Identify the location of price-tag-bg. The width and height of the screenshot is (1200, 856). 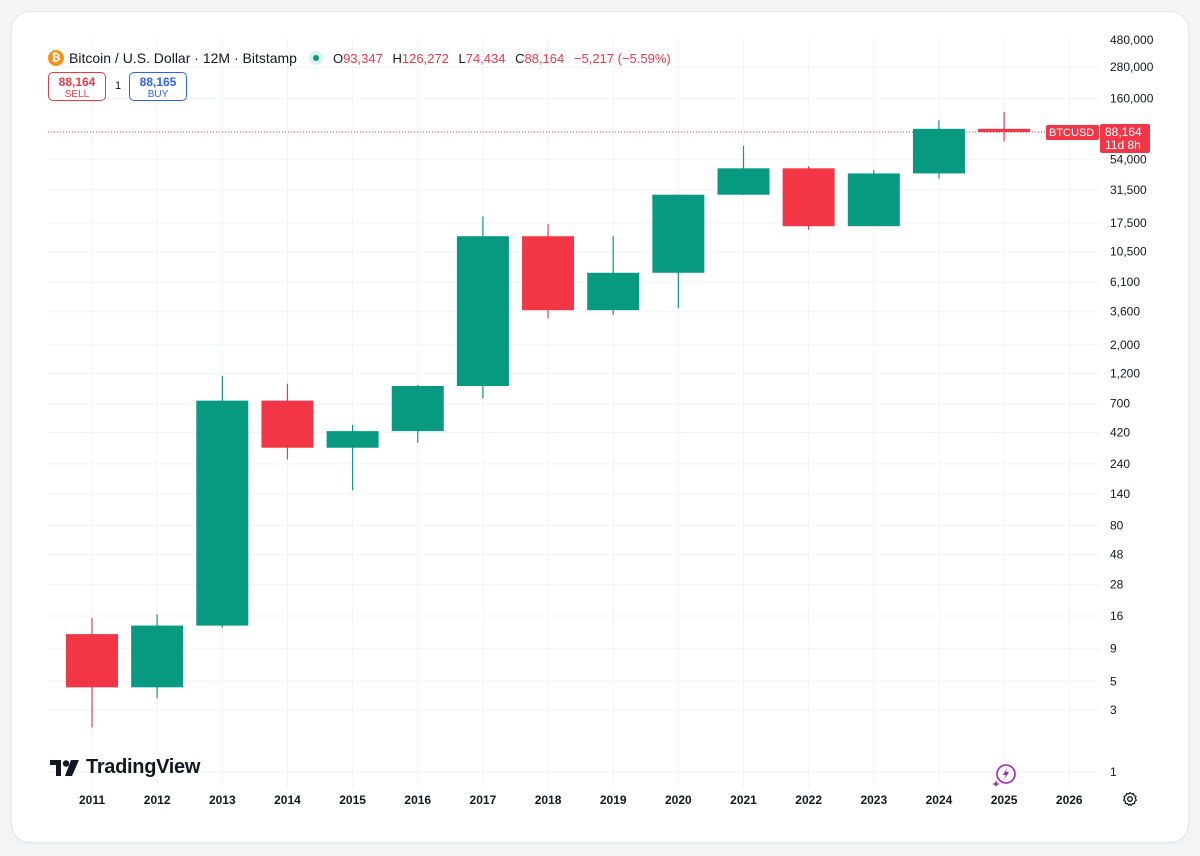
(1125, 139).